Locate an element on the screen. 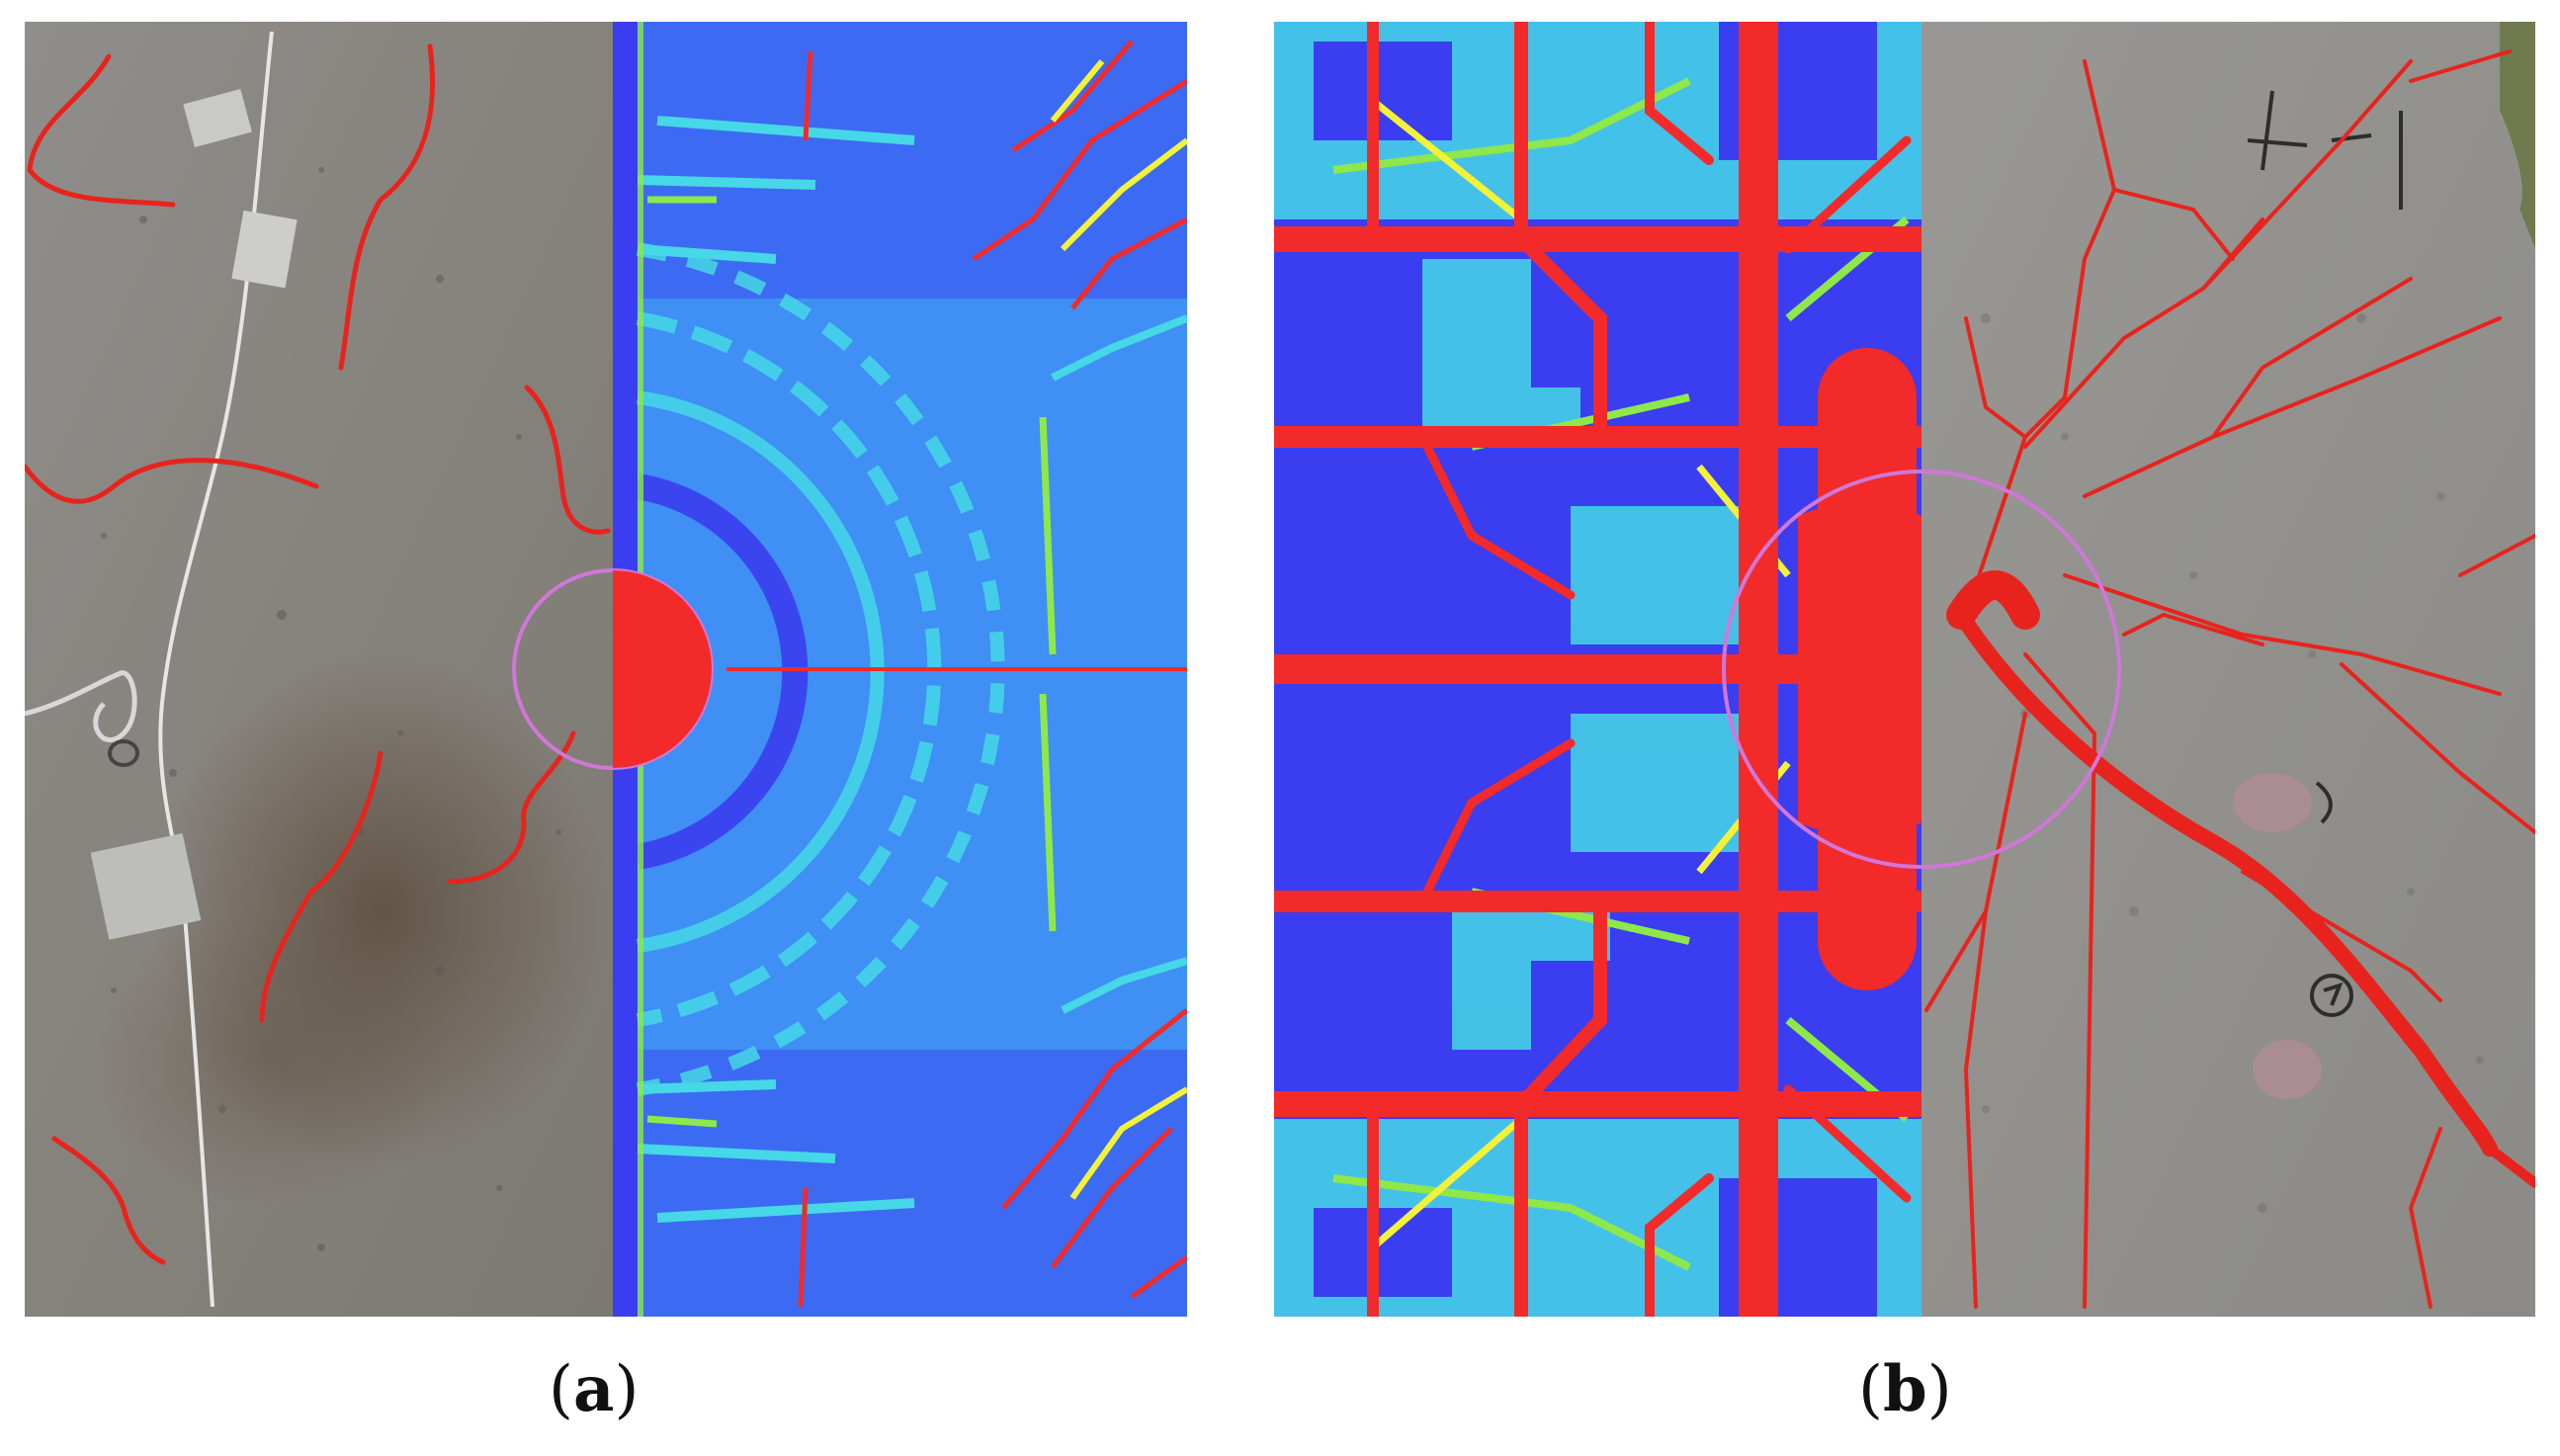 The image size is (2560, 1456). caption-b: (b) is located at coordinates (1905, 1389).